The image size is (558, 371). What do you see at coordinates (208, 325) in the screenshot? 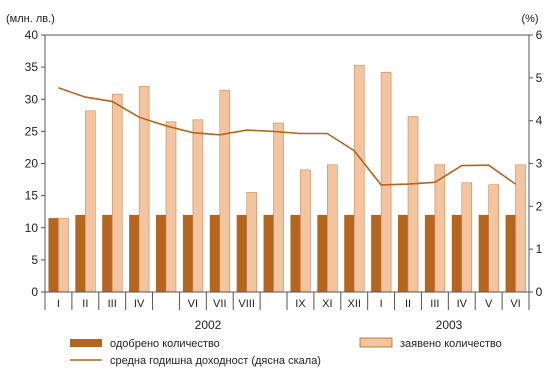
I see `year-label-2002: 2002` at bounding box center [208, 325].